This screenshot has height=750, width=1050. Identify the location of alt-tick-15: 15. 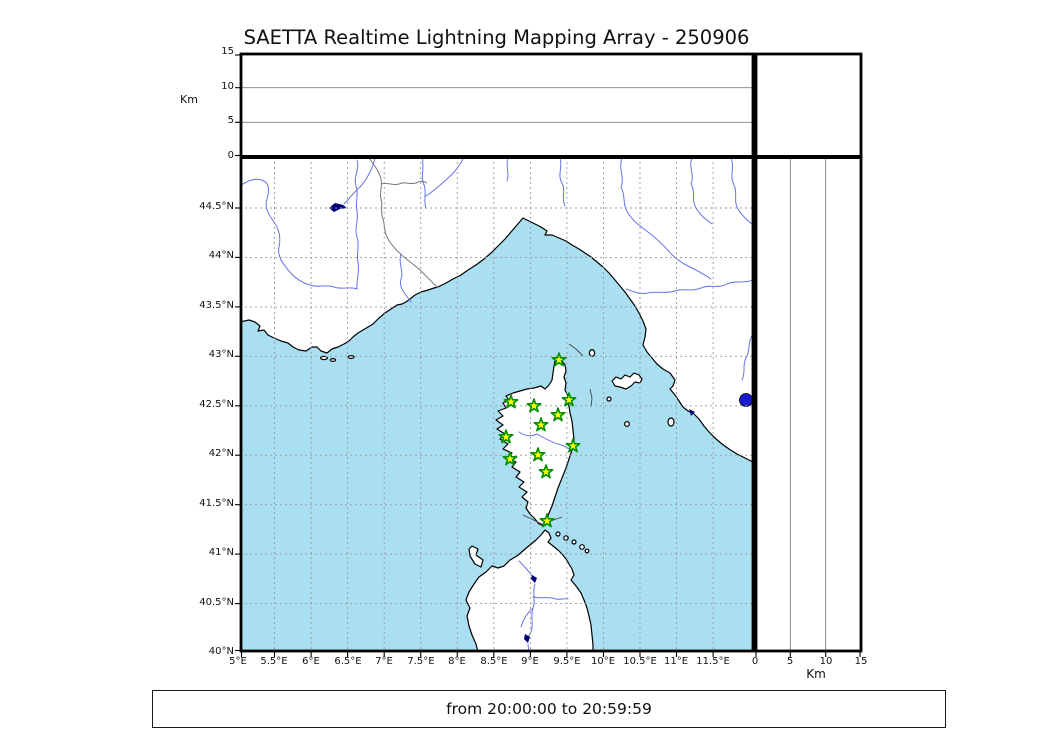
(227, 51).